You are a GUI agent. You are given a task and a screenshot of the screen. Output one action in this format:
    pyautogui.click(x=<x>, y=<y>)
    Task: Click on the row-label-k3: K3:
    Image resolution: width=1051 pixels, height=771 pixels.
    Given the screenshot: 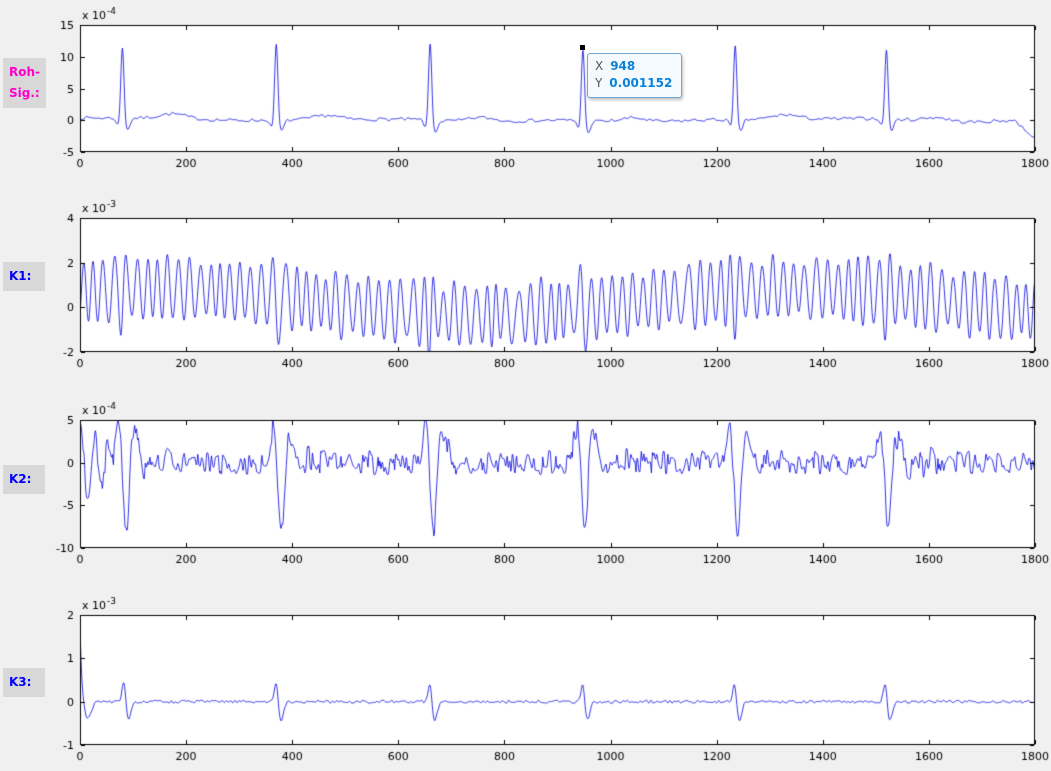 What is the action you would take?
    pyautogui.click(x=24, y=682)
    